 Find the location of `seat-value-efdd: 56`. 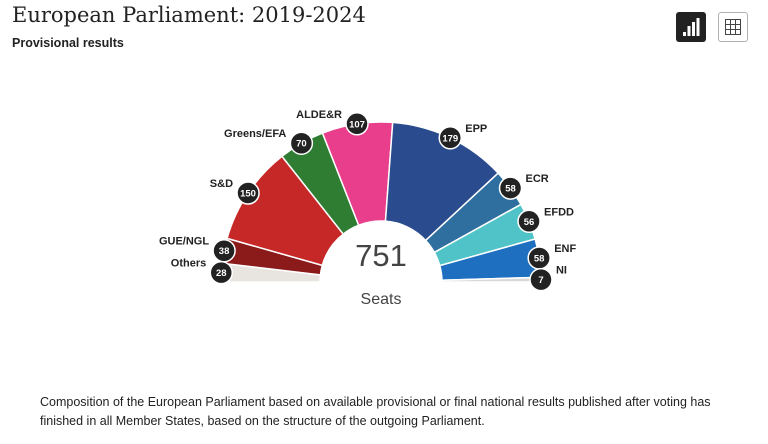

seat-value-efdd: 56 is located at coordinates (529, 222).